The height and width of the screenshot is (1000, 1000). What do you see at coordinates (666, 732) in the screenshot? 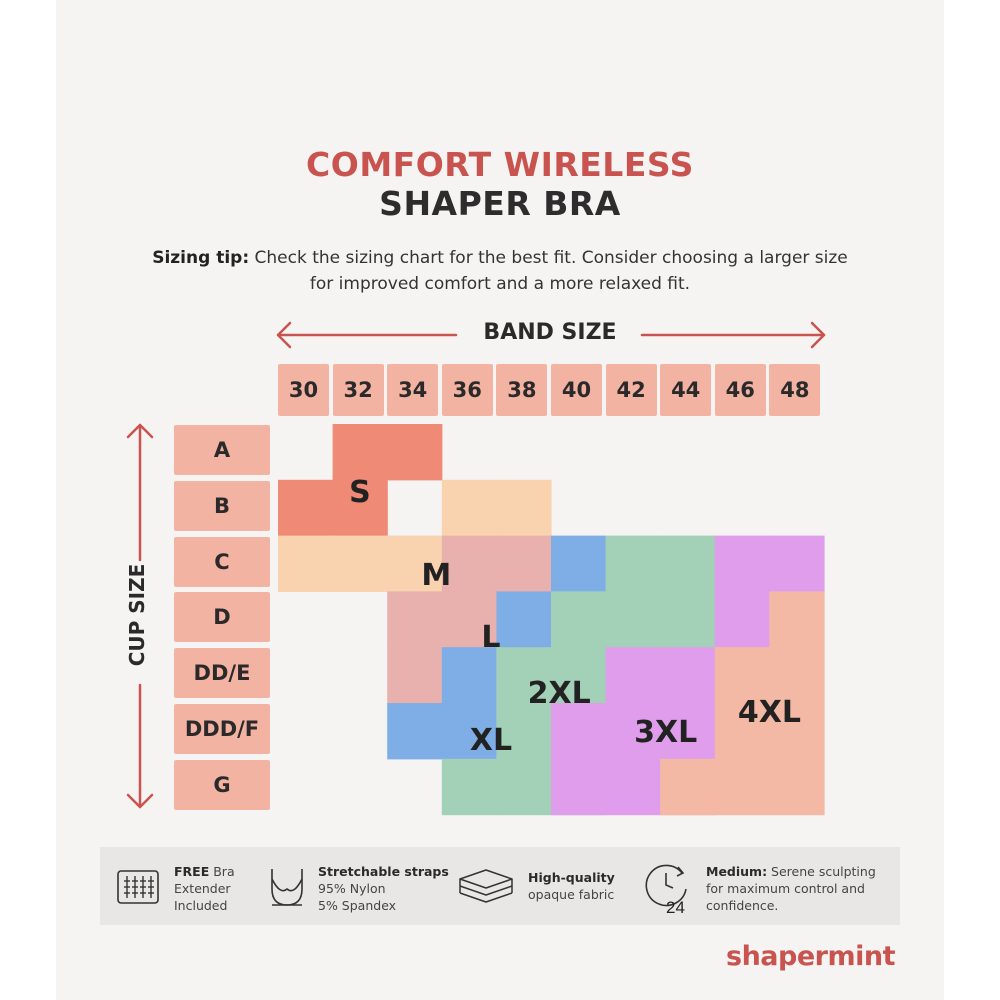
I see `region-label-3xl: 3XL` at bounding box center [666, 732].